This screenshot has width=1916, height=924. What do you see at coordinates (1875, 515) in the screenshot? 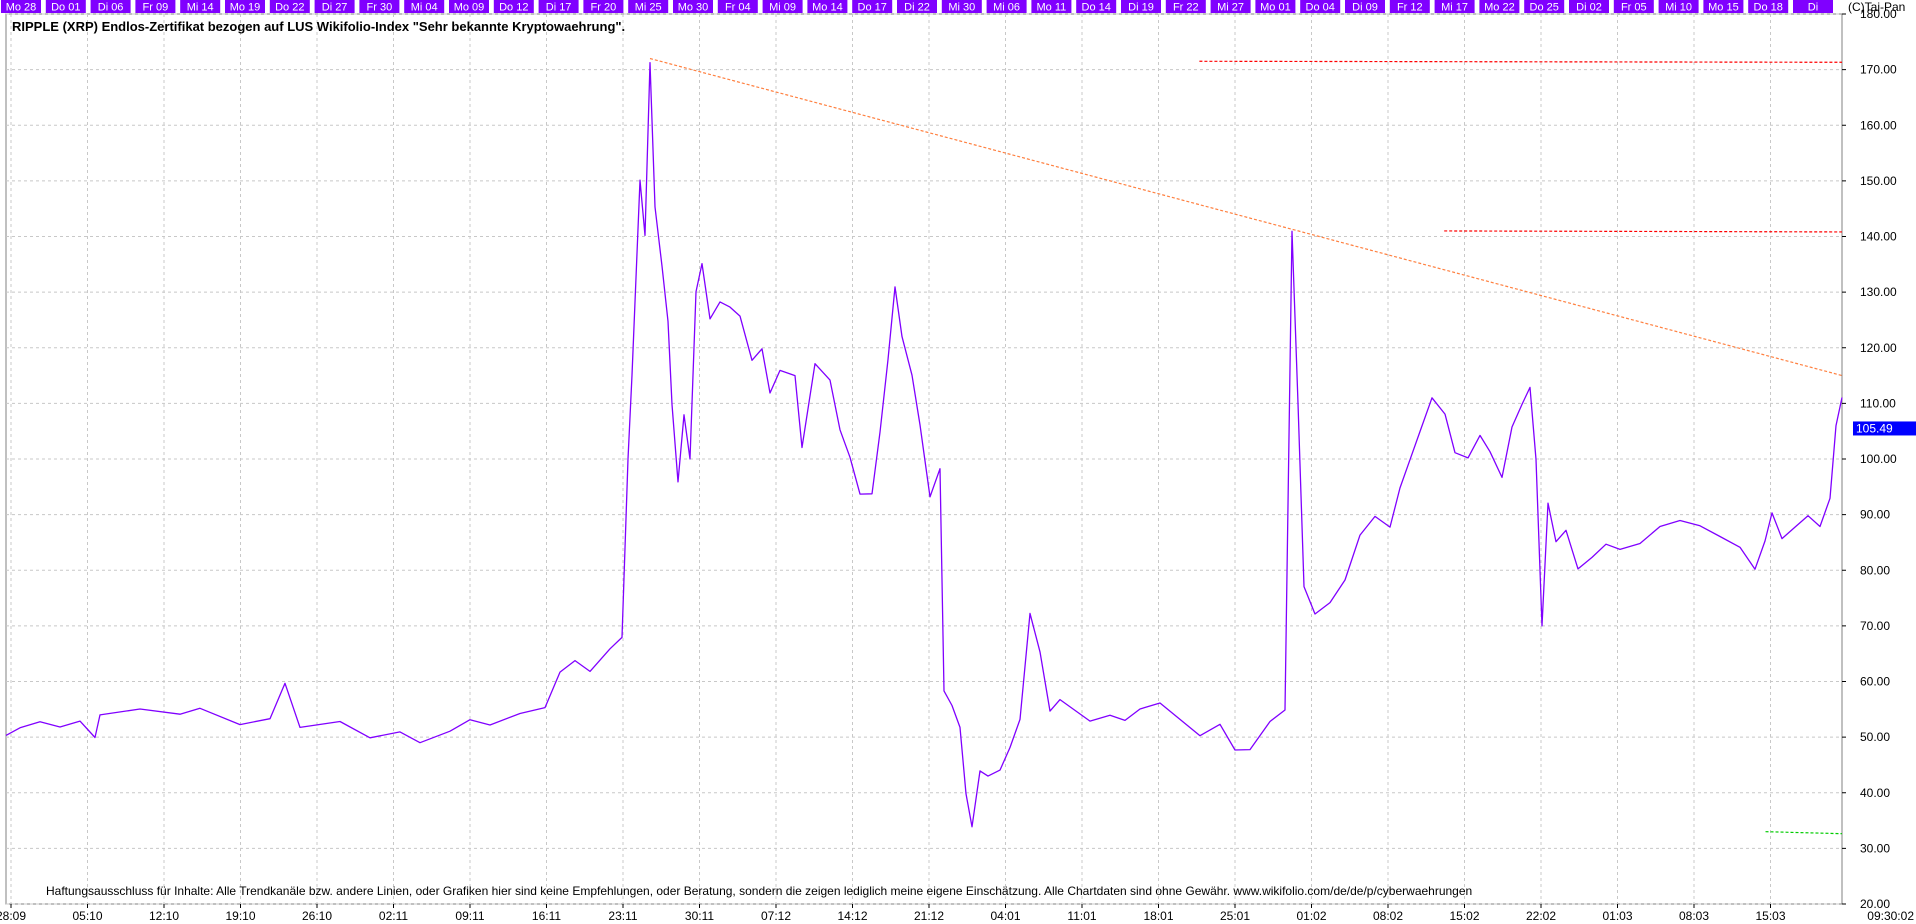
I see `y-tick-label: 90.00` at bounding box center [1875, 515].